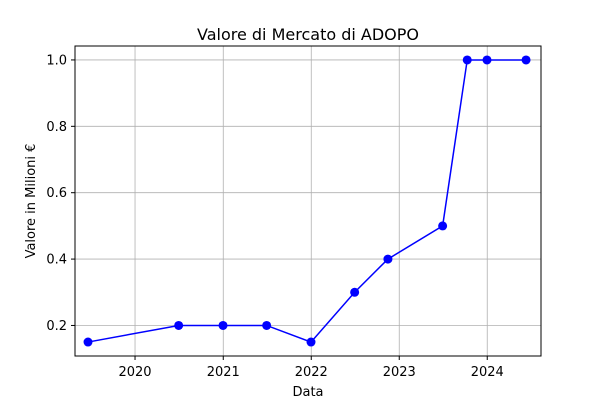 The width and height of the screenshot is (600, 400). Describe the element at coordinates (31, 201) in the screenshot. I see `y-axis-label: Valore in Milioni €` at that location.